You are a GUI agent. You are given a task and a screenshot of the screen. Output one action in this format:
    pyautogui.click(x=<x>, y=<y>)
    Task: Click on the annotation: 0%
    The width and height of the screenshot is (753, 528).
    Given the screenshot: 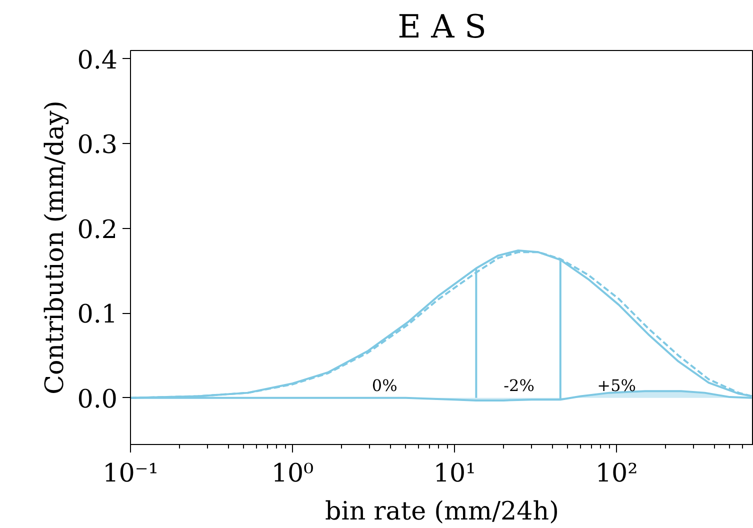 What is the action you would take?
    pyautogui.click(x=385, y=385)
    